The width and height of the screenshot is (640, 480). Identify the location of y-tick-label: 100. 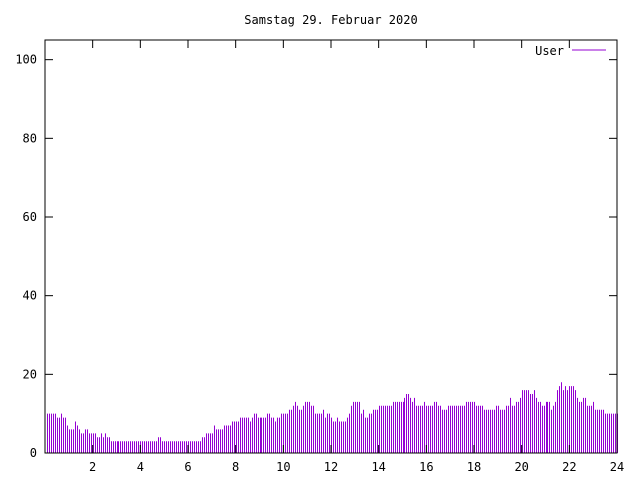
(26, 60).